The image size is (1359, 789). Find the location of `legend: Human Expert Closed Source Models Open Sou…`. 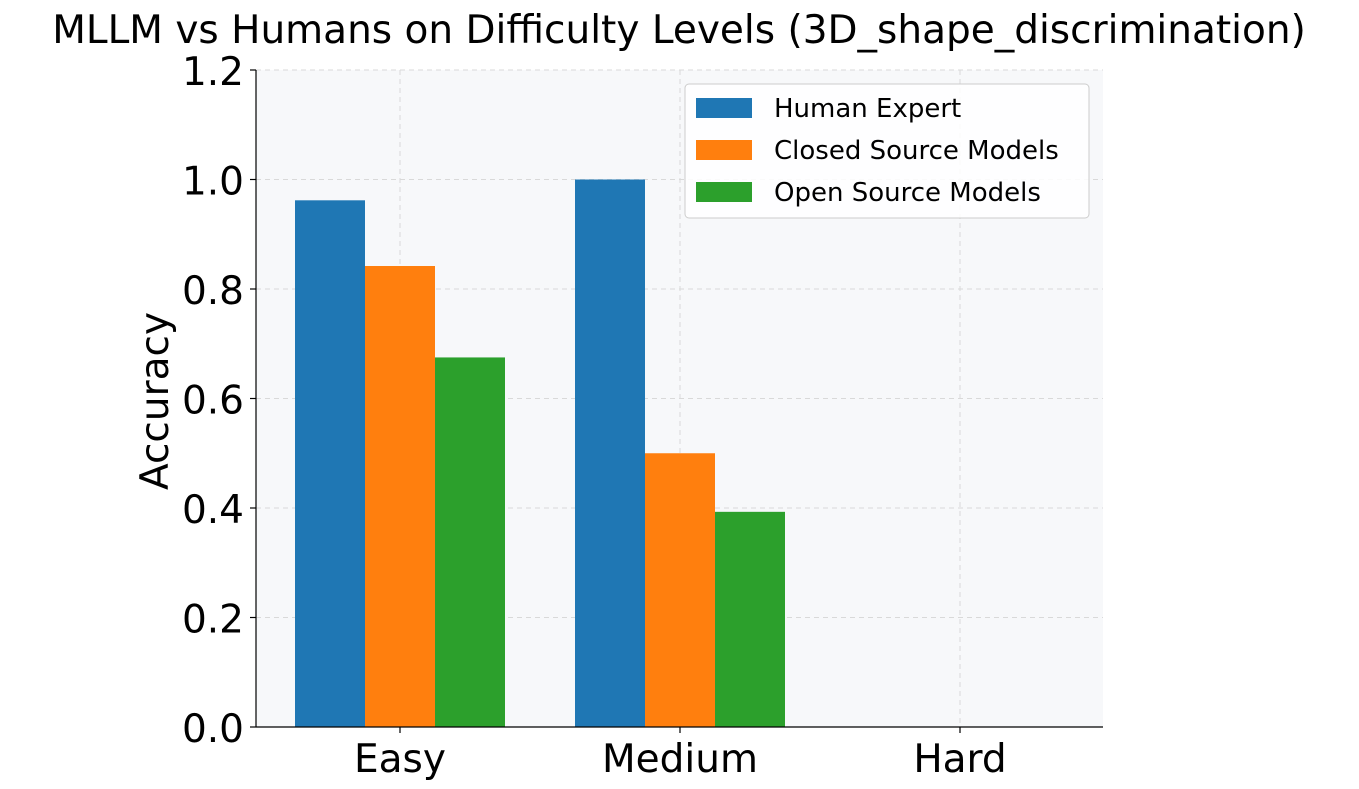

legend: Human Expert Closed Source Models Open Sou… is located at coordinates (887, 151).